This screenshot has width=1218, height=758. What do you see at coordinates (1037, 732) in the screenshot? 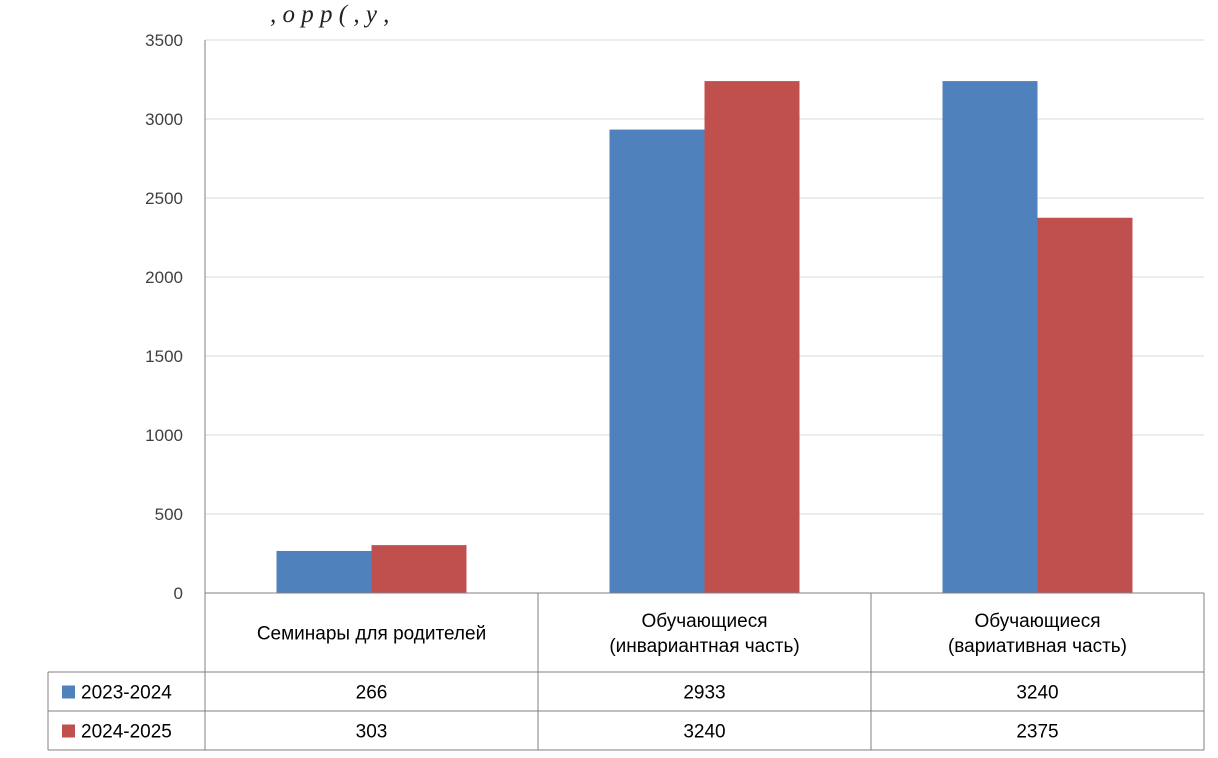
I see `data-label: 2375` at bounding box center [1037, 732].